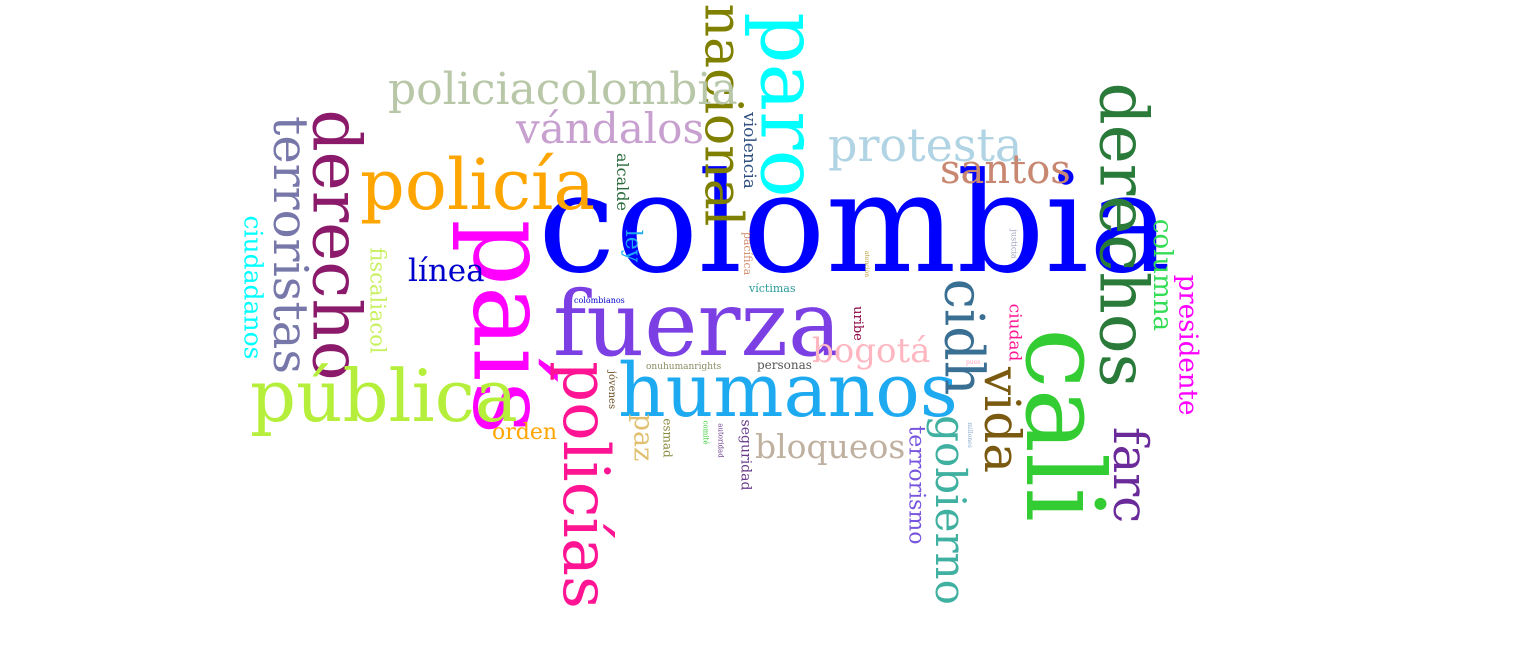 The height and width of the screenshot is (664, 1536). Describe the element at coordinates (377, 300) in the screenshot. I see `word-fiscaliacol: fiscaliacol` at that location.